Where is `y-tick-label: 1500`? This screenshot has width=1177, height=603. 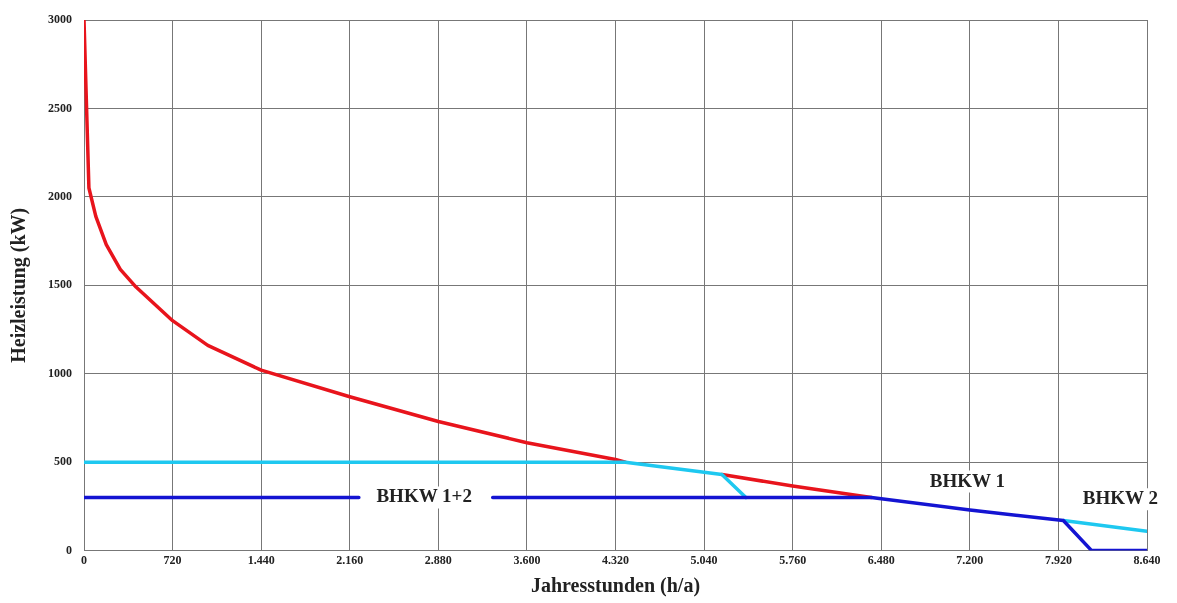
y-tick-label: 1500 is located at coordinates (60, 284).